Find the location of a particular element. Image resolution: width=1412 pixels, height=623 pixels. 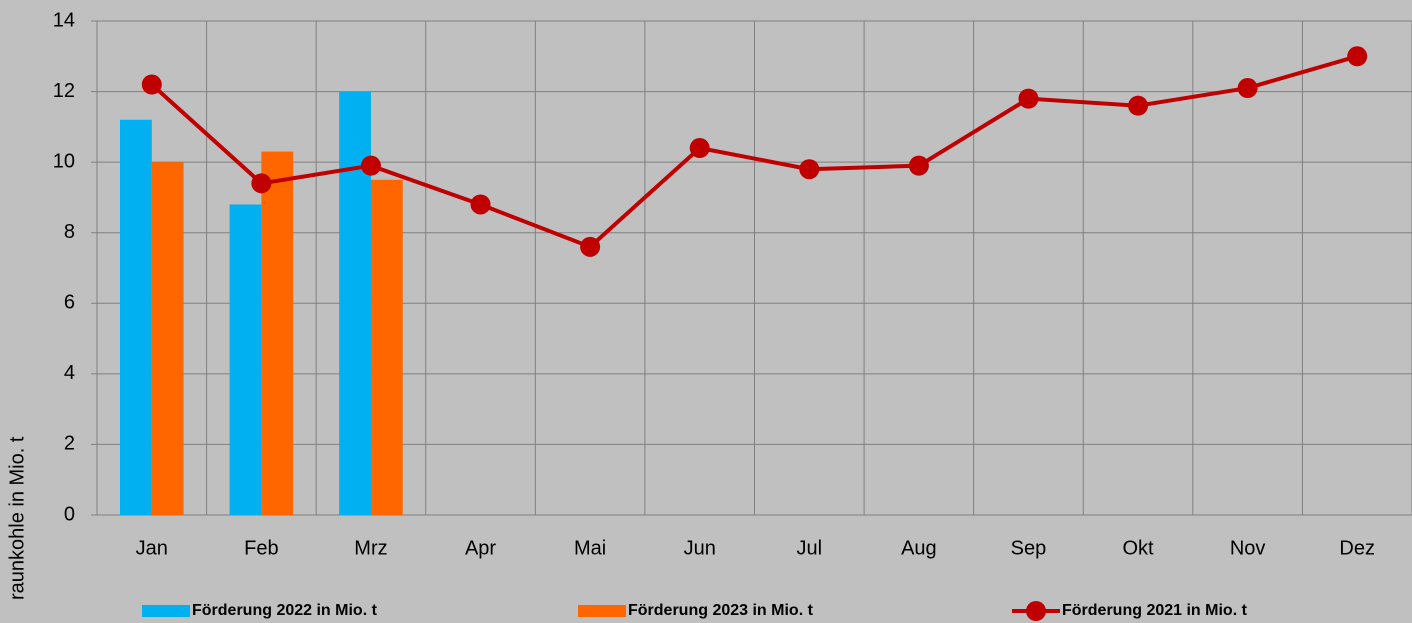

y-tick-label: 6 is located at coordinates (69, 303).